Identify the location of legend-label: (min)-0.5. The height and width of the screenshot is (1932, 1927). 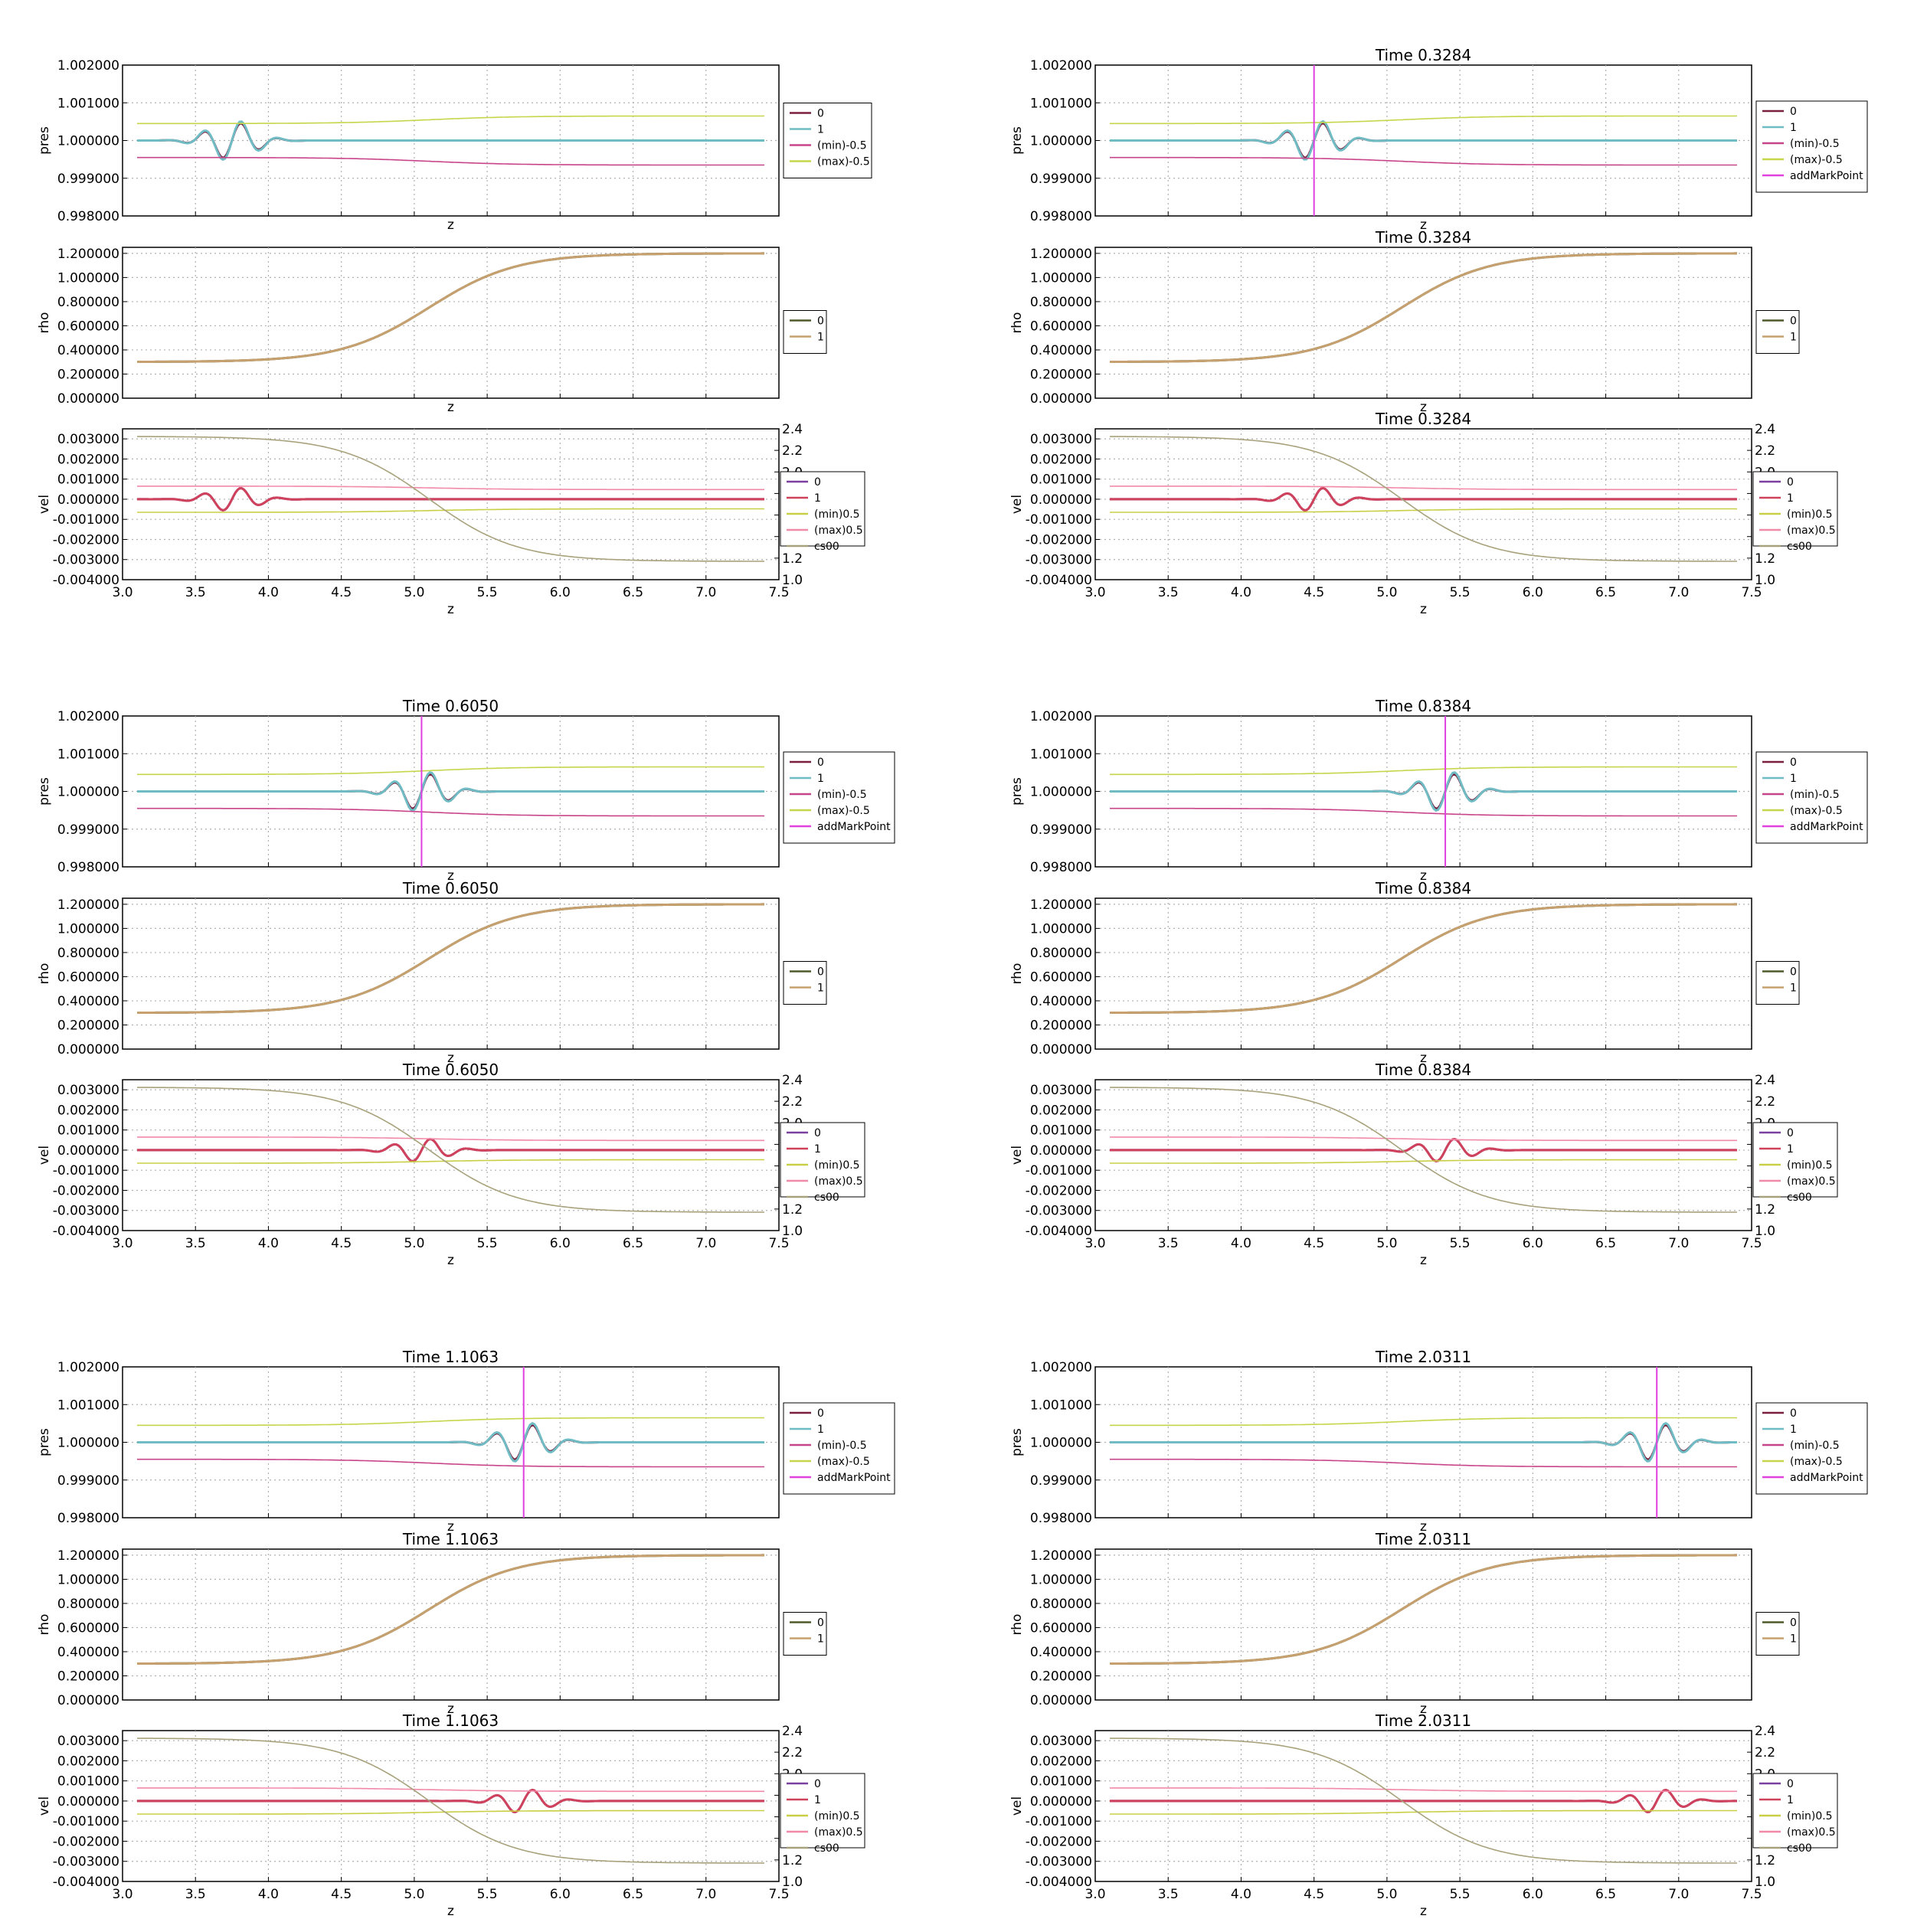
(842, 1446).